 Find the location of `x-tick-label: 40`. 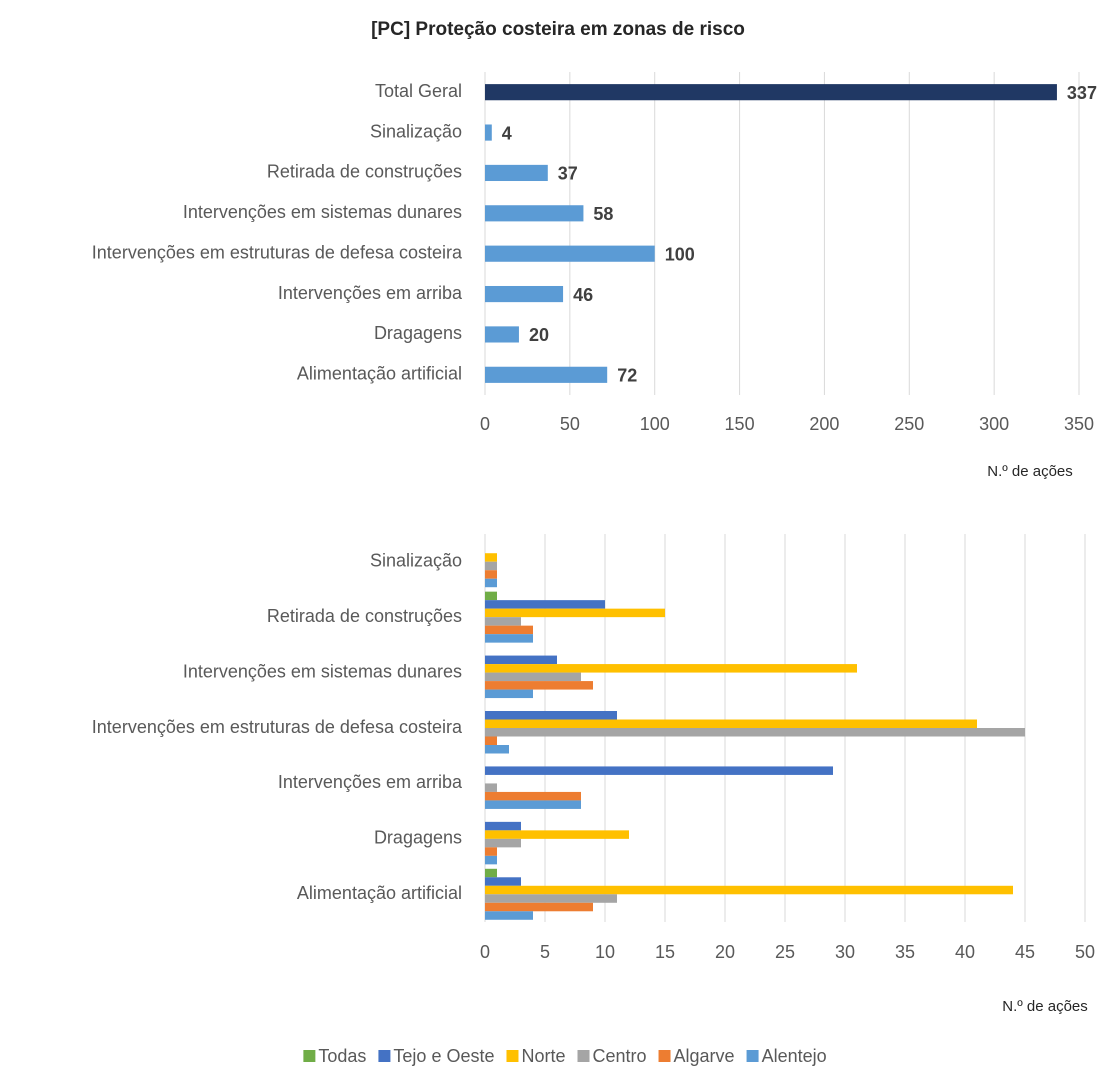

x-tick-label: 40 is located at coordinates (965, 952).